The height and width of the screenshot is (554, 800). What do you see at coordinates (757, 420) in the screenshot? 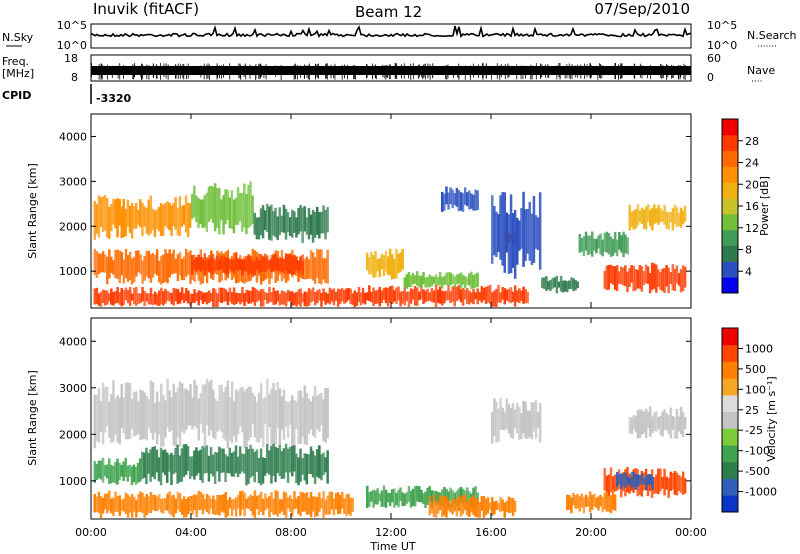
I see `velocity-colorbar-ticks: 1000 500 100 25 -25 -100 -500 -1000` at bounding box center [757, 420].